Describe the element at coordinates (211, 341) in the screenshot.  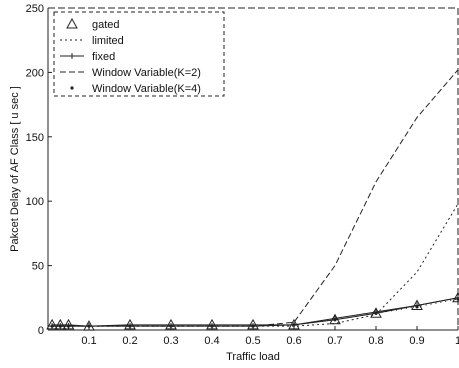
I see `x-tick-label: 0.4` at that location.